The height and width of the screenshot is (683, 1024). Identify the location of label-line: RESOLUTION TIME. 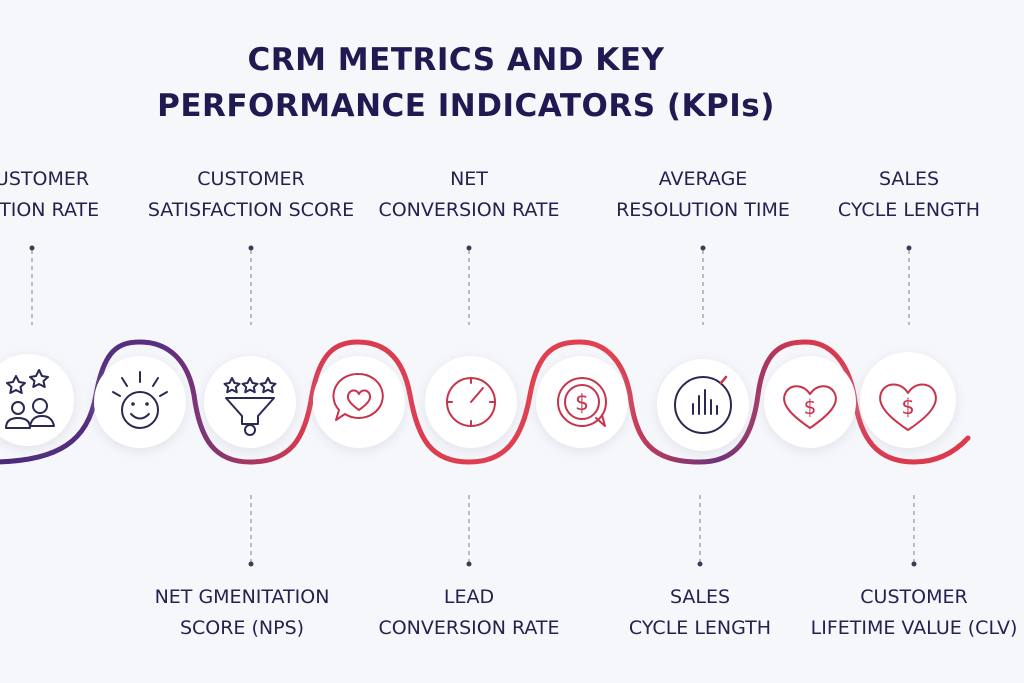
(703, 210).